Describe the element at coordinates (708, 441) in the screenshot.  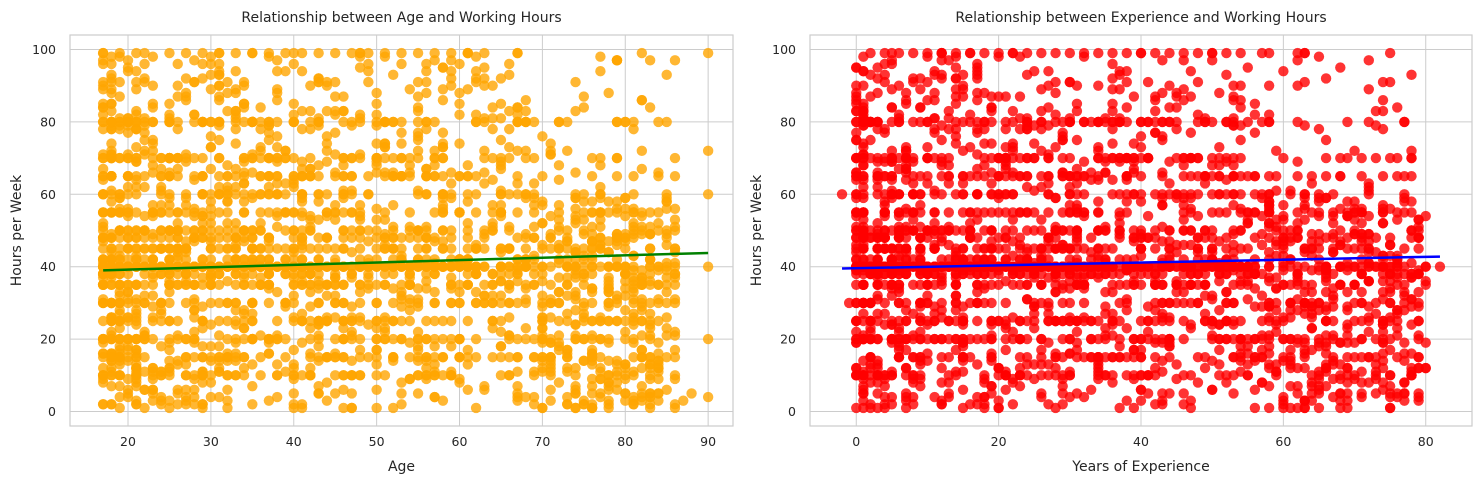
I see `x-tick-label: 90` at that location.